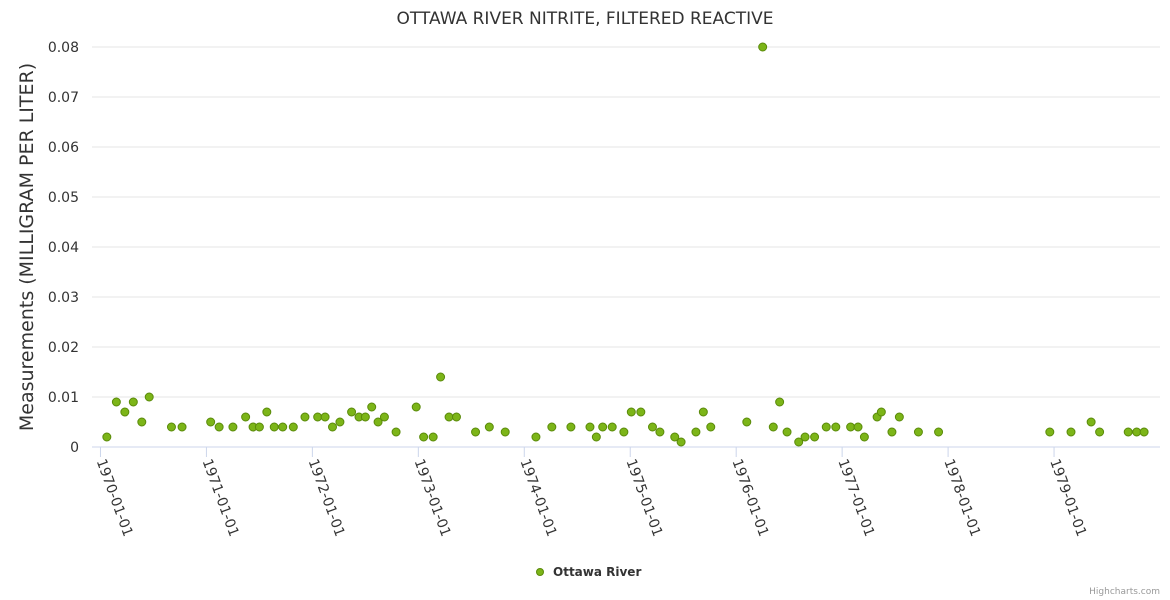 This screenshot has height=600, width=1170. Describe the element at coordinates (540, 572) in the screenshot. I see `legend-marker-icon` at that location.